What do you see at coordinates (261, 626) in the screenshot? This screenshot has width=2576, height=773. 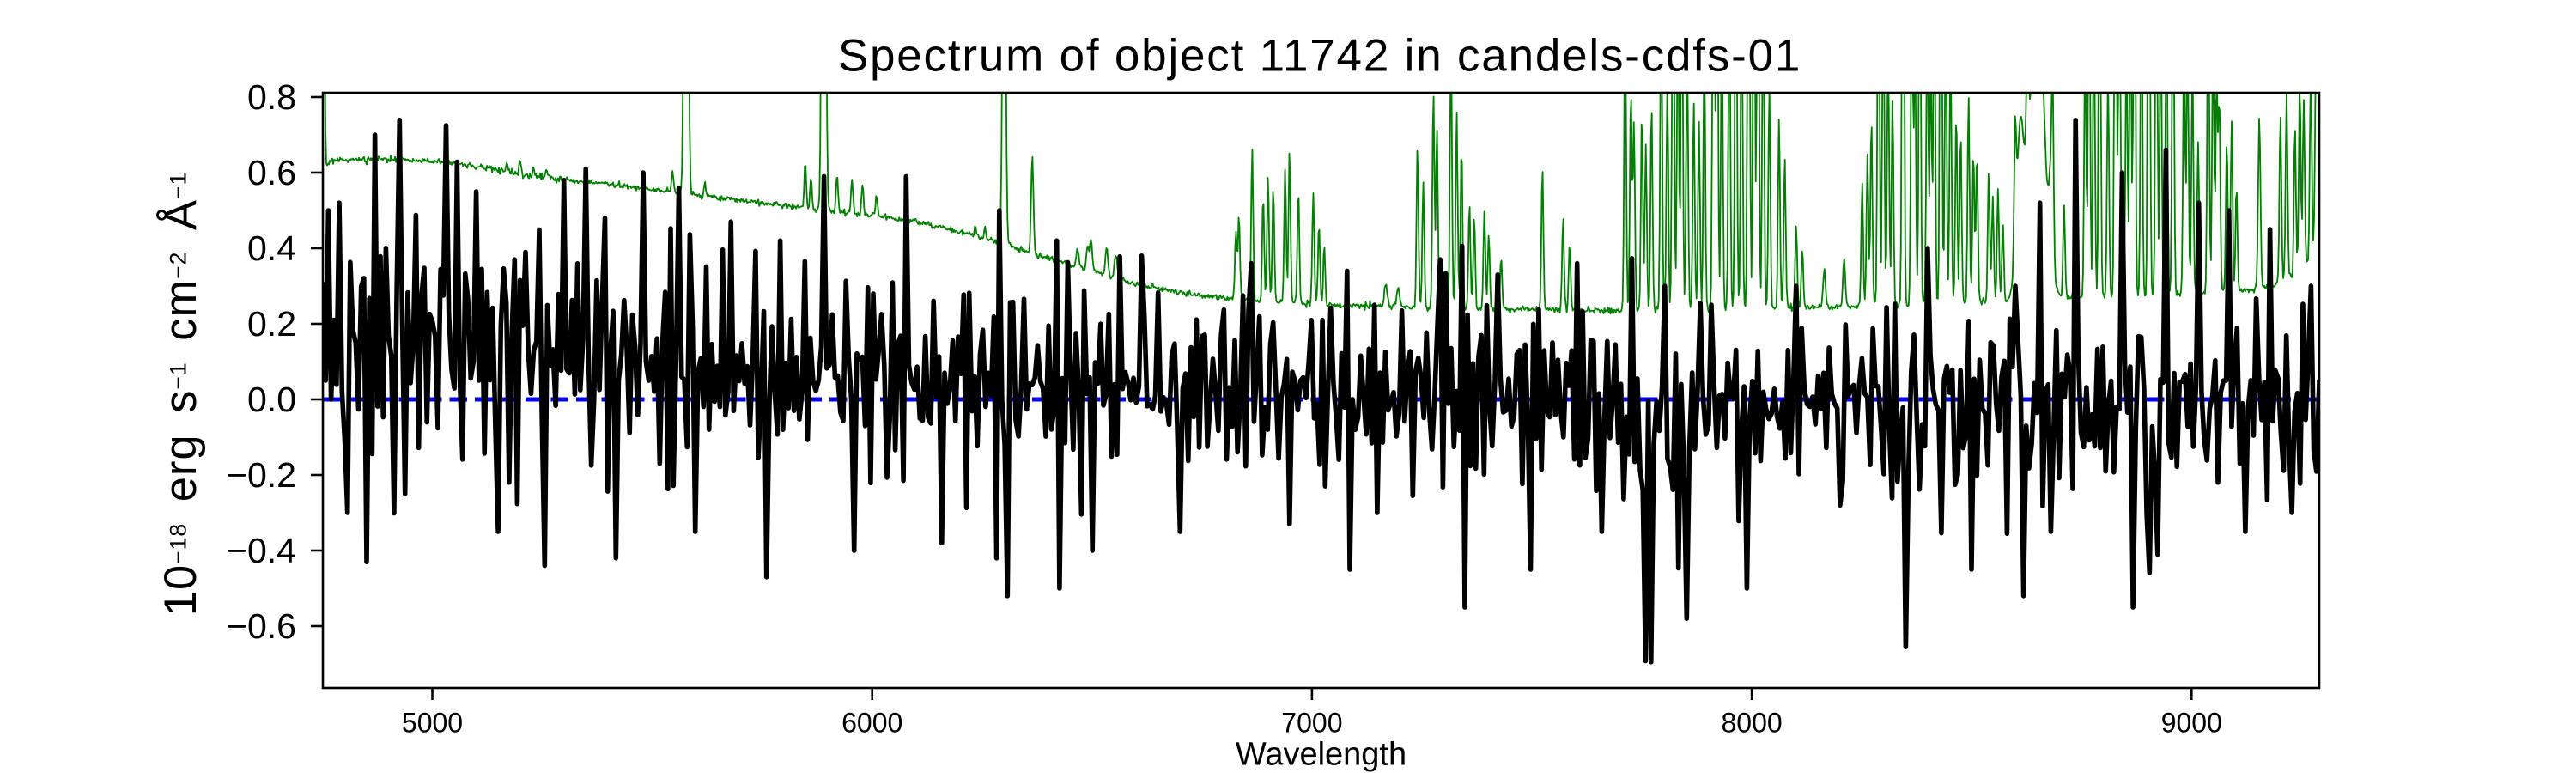 I see `svg-text: −0.6` at bounding box center [261, 626].